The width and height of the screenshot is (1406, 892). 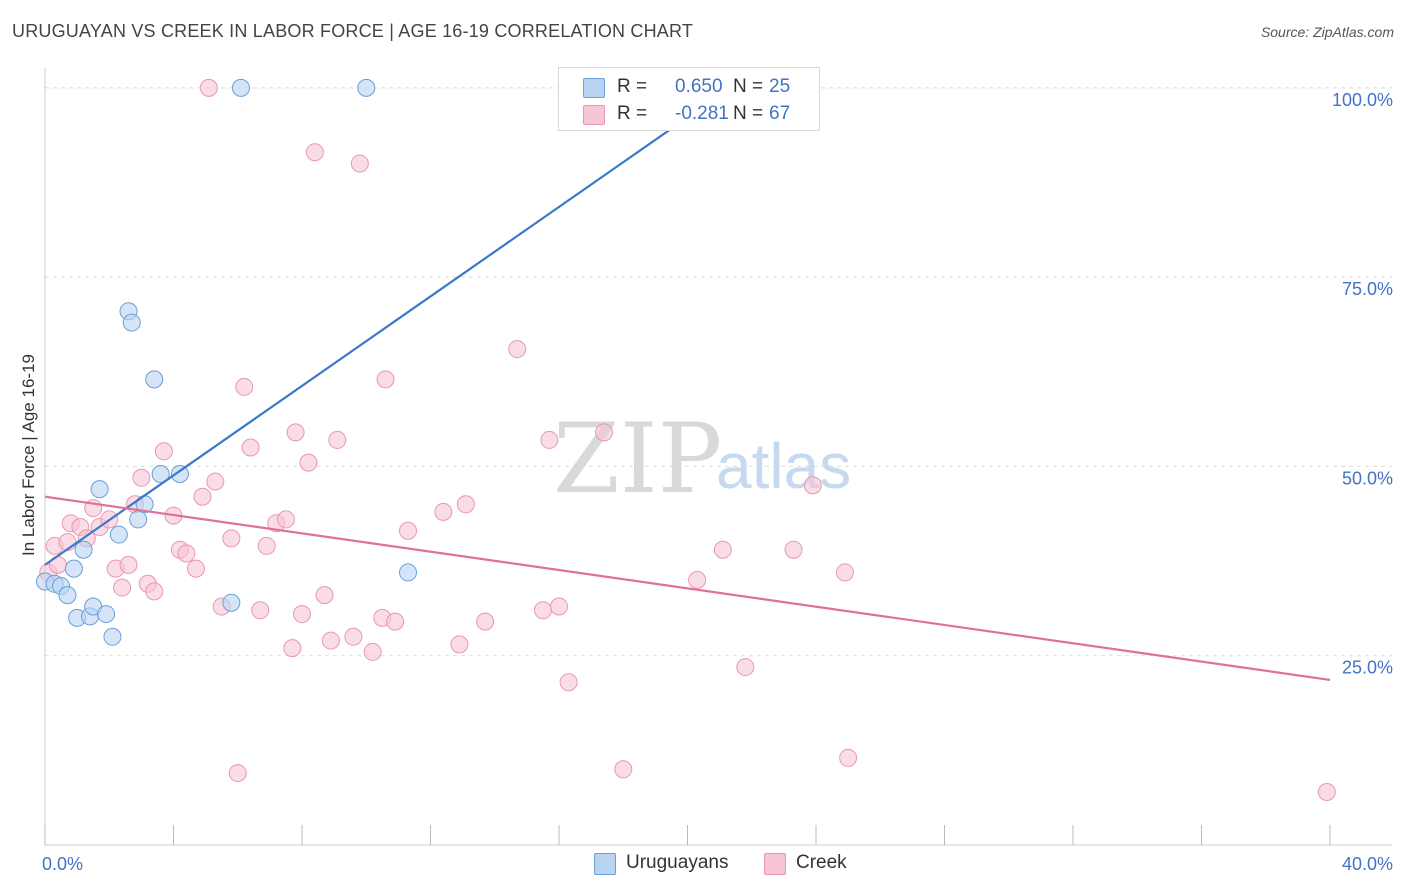 What do you see at coordinates (1367, 864) in the screenshot?
I see `x-tick-label: 40.0%` at bounding box center [1367, 864].